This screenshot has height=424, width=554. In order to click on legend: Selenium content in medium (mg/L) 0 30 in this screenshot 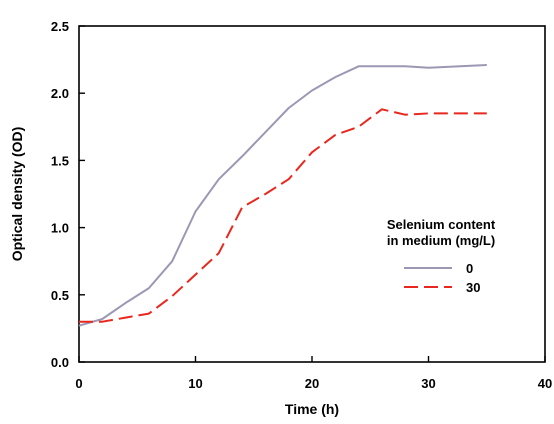, I will do `click(441, 256)`.